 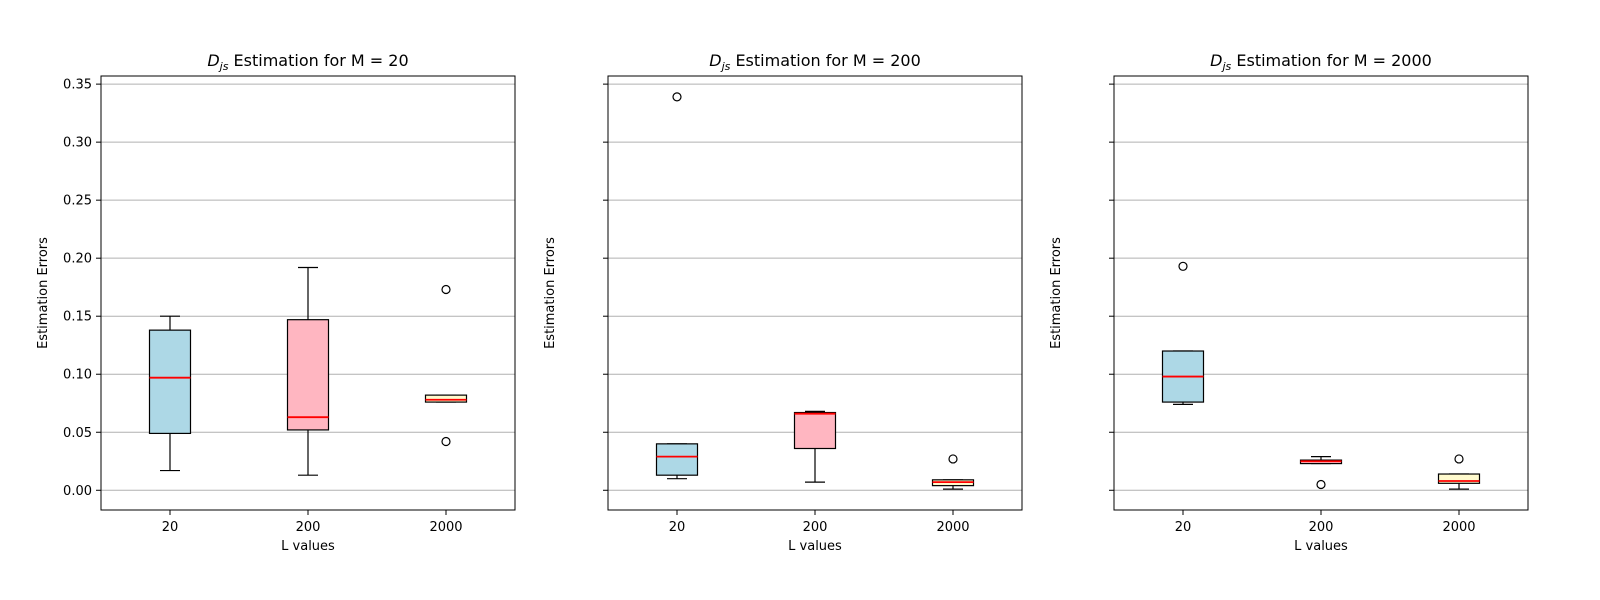 What do you see at coordinates (77, 433) in the screenshot?
I see `y-tick-label: 0.05` at bounding box center [77, 433].